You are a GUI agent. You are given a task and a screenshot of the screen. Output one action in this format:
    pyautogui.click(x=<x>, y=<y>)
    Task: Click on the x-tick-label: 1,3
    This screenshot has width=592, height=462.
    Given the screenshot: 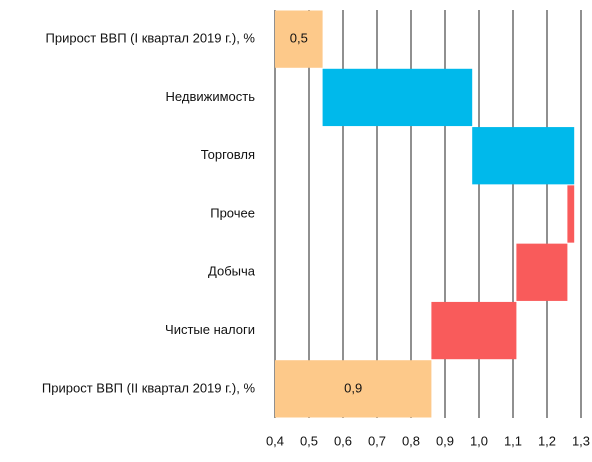 What is the action you would take?
    pyautogui.click(x=581, y=440)
    